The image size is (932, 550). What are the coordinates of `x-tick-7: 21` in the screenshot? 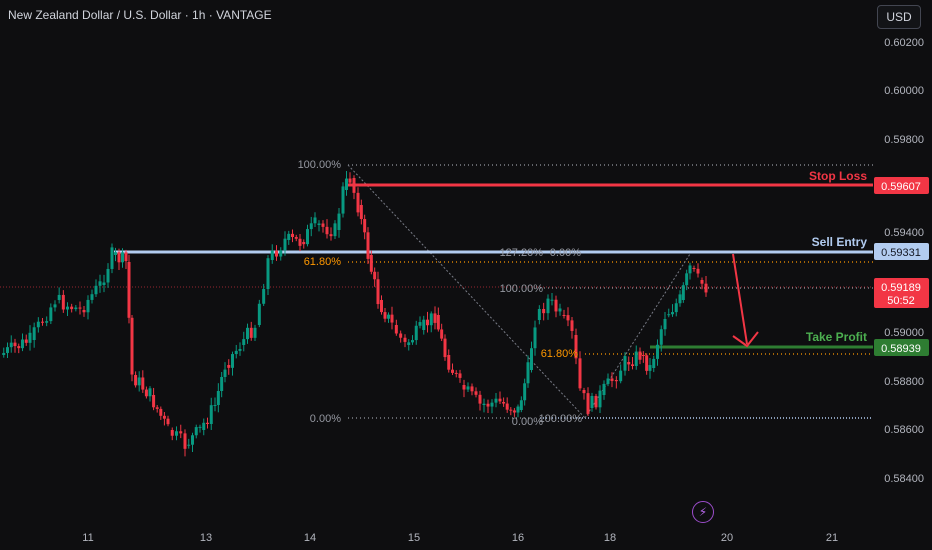 It's located at (832, 538).